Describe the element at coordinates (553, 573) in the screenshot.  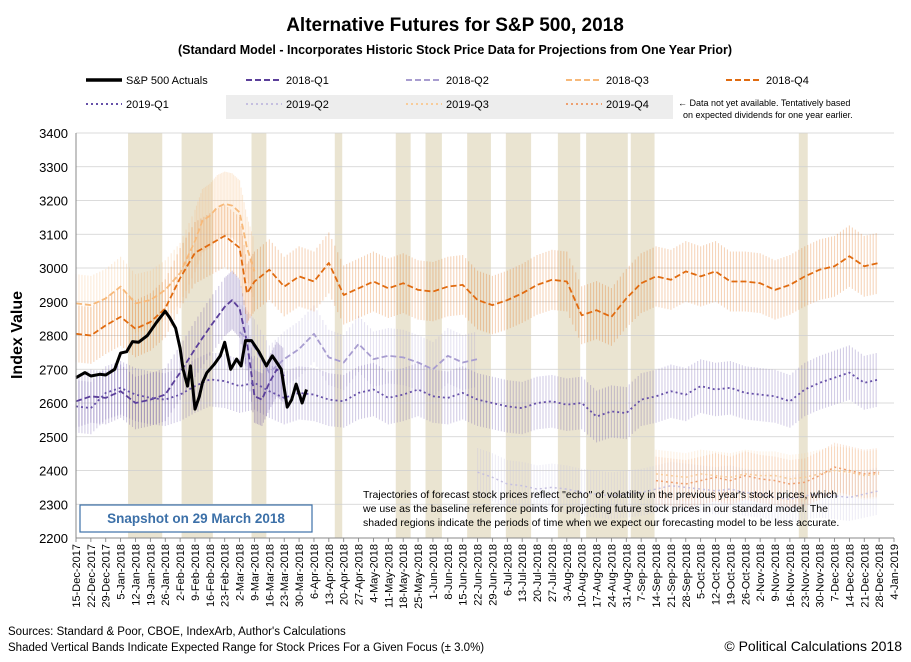
I see `x-tick-label: 27-Jul-2018` at that location.